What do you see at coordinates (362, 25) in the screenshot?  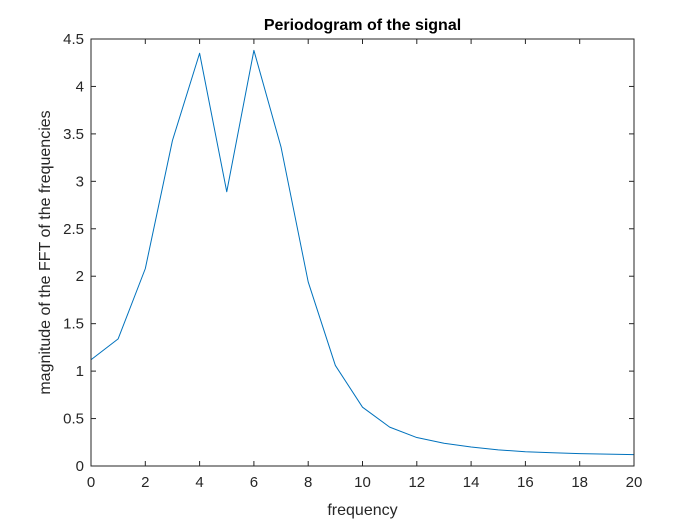 I see `chart-title: Periodogram of the signal` at bounding box center [362, 25].